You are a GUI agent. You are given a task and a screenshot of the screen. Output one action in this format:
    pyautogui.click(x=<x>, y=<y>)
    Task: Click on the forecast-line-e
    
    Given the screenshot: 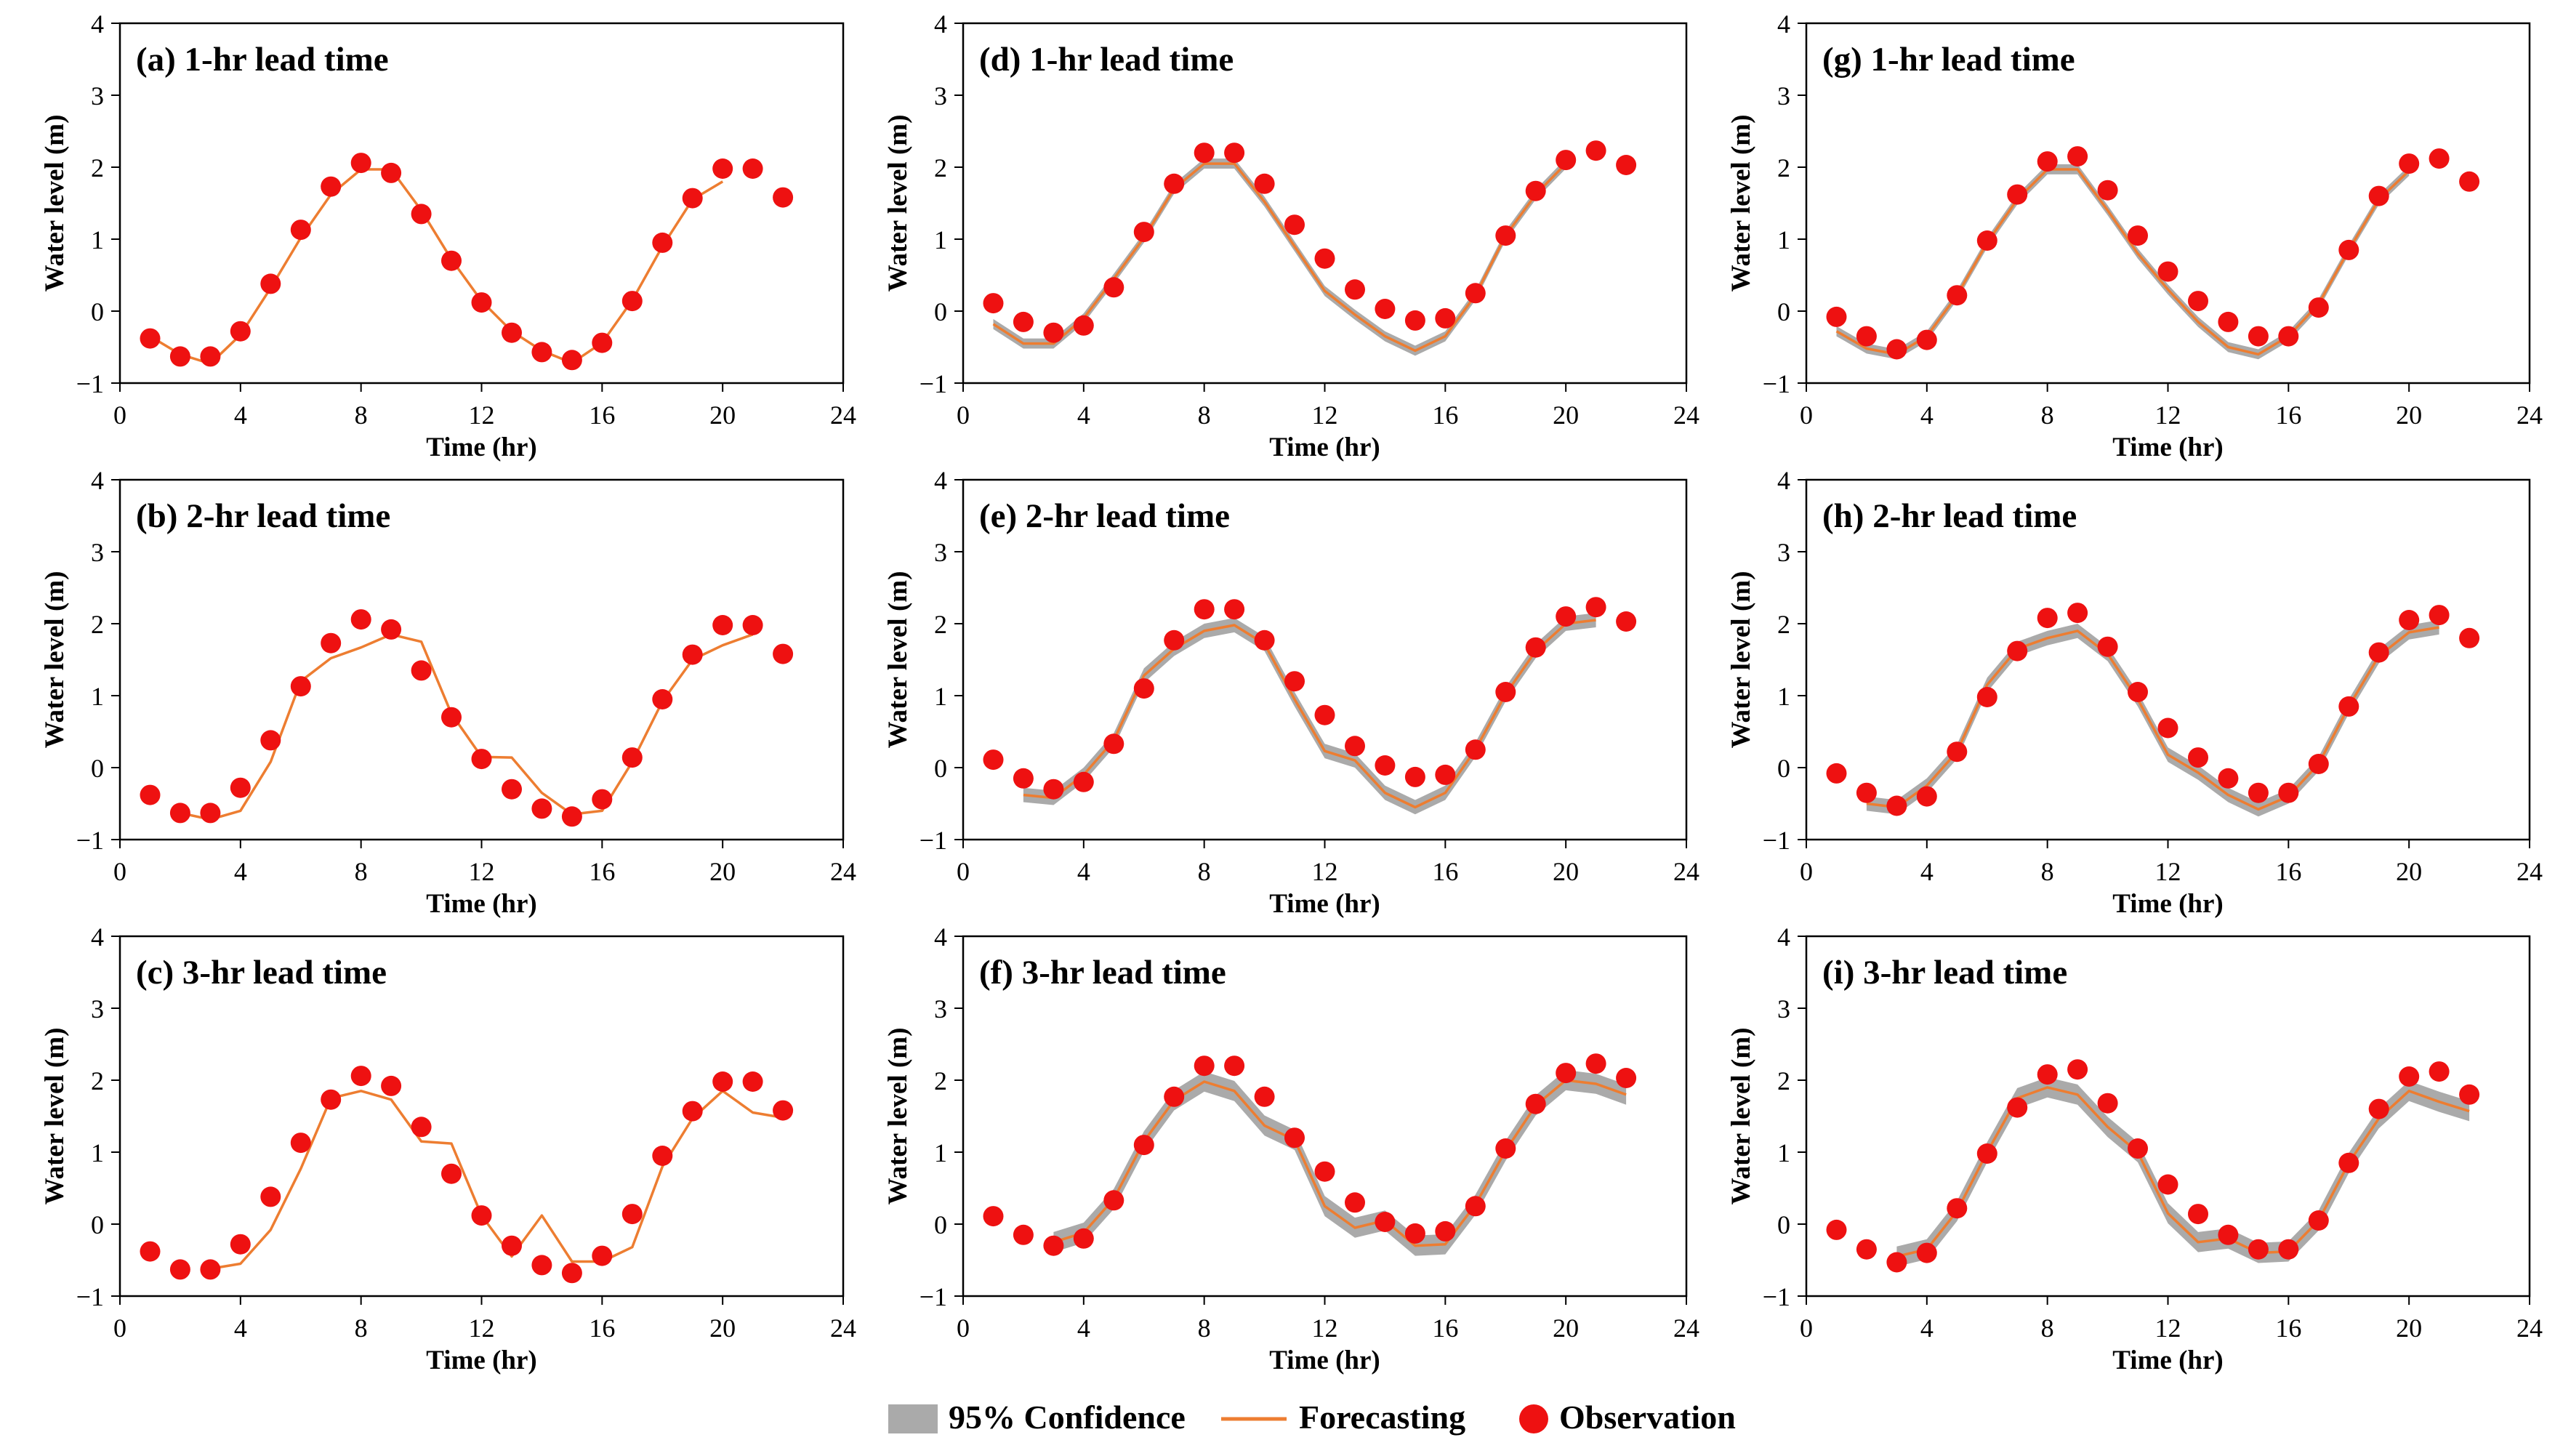 What is the action you would take?
    pyautogui.click(x=1309, y=714)
    